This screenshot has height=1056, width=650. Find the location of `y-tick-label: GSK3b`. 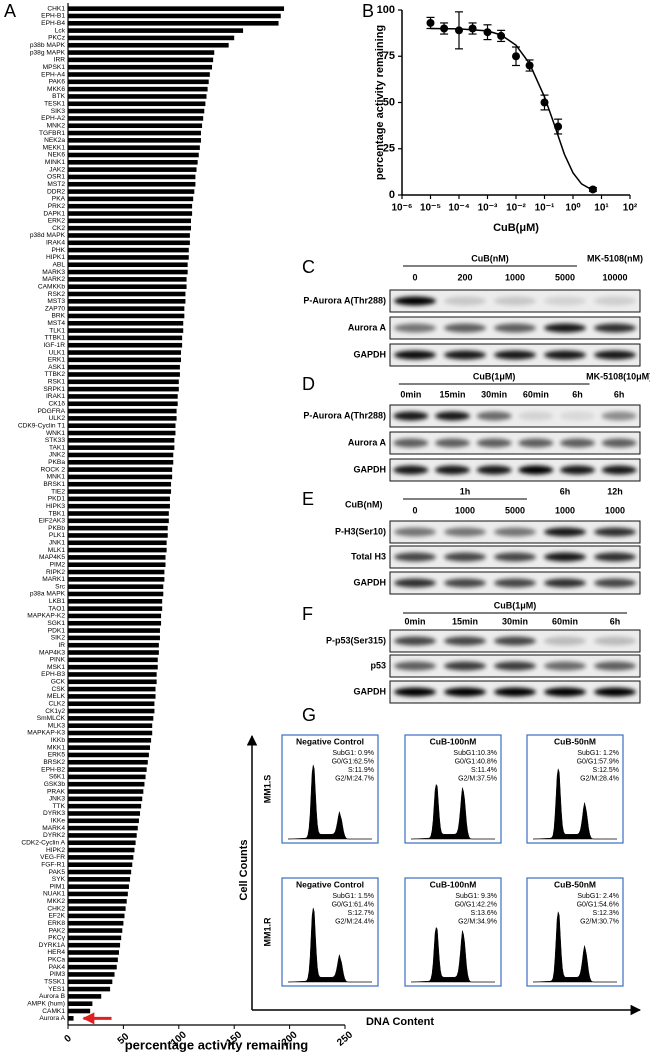

y-tick-label: GSK3b is located at coordinates (55, 784).